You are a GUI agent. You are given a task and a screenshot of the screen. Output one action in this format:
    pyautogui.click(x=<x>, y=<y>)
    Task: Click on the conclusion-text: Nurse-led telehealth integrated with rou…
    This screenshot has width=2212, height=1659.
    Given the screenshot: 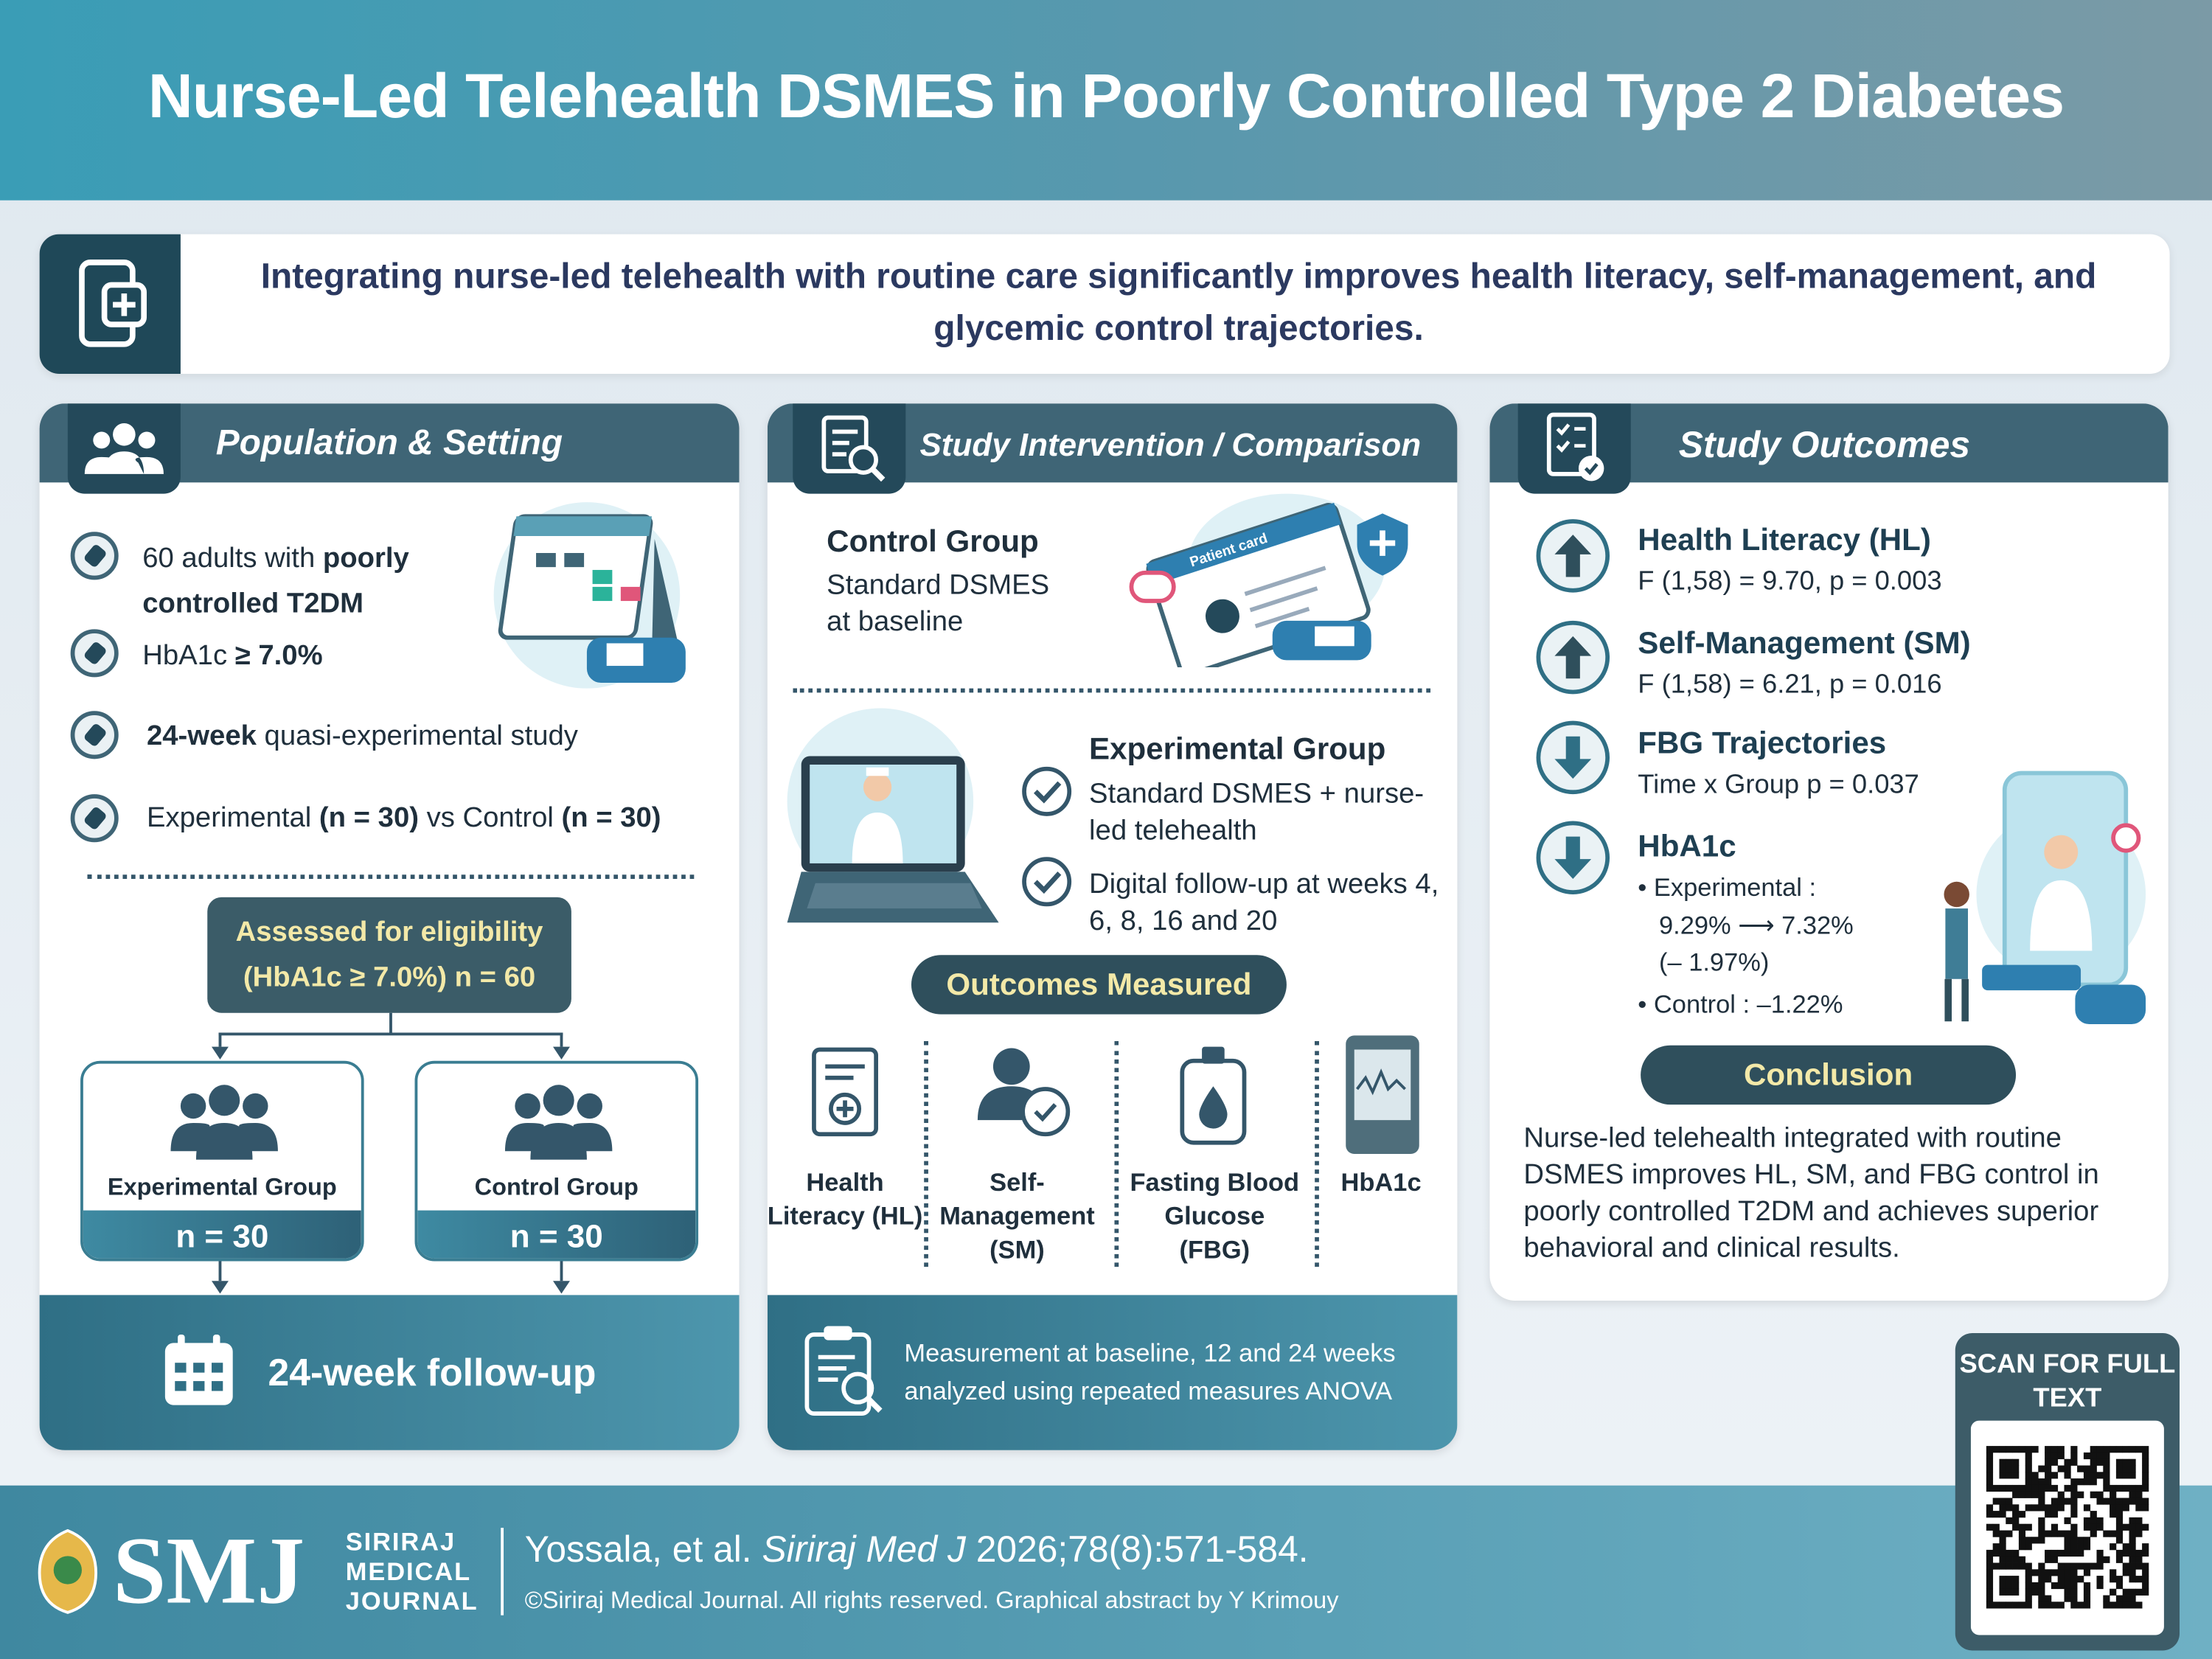 What is the action you would take?
    pyautogui.click(x=1811, y=1193)
    